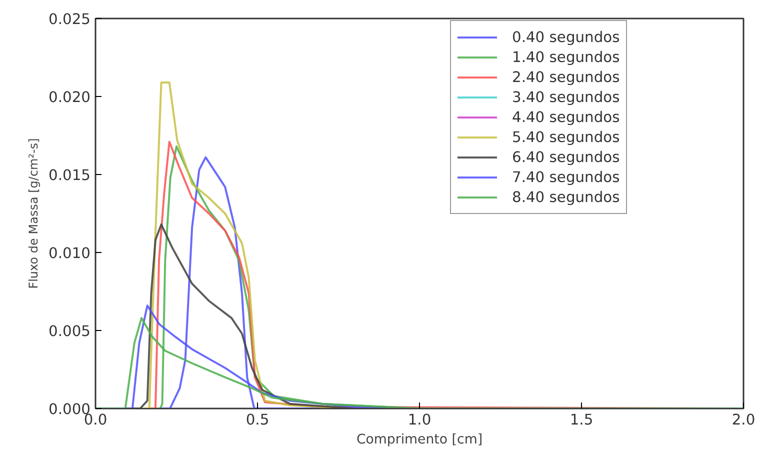  What do you see at coordinates (566, 57) in the screenshot?
I see `legend-label: 1.40 segundos` at bounding box center [566, 57].